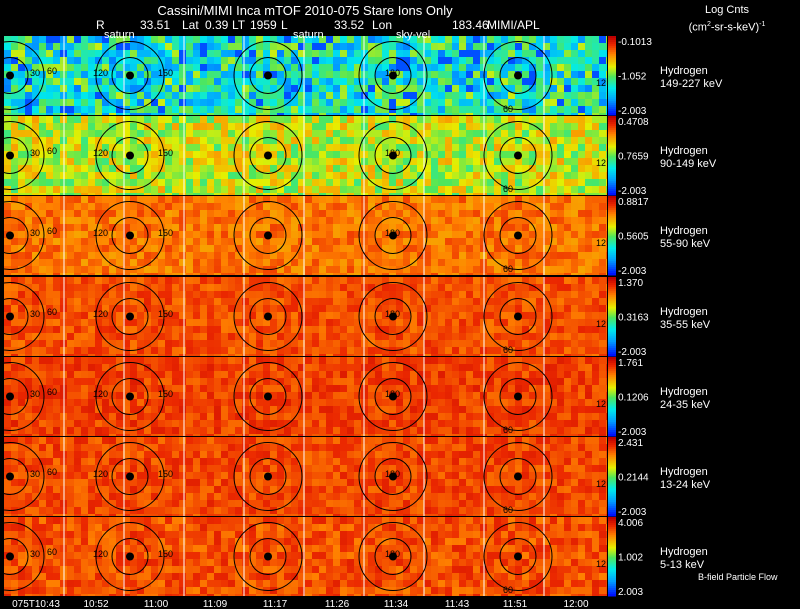 Image resolution: width=800 pixels, height=609 pixels. Describe the element at coordinates (684, 231) in the screenshot. I see `species-label: Hydrogen` at that location.